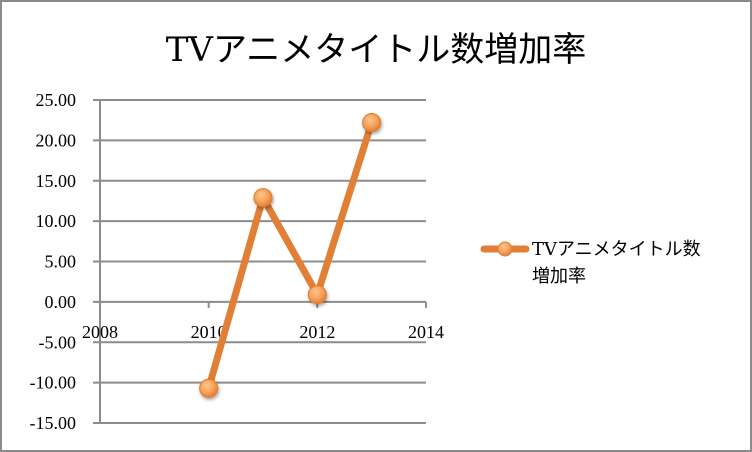 The image size is (752, 452). What do you see at coordinates (61, 302) in the screenshot?
I see `y-tick-label: 0.00` at bounding box center [61, 302].